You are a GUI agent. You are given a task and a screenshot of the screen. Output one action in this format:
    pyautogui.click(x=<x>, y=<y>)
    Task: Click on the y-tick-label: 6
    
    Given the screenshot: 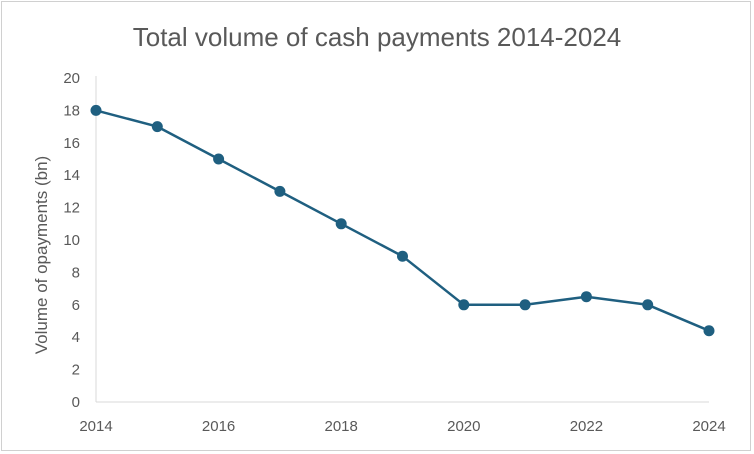 What is the action you would take?
    pyautogui.click(x=76, y=305)
    